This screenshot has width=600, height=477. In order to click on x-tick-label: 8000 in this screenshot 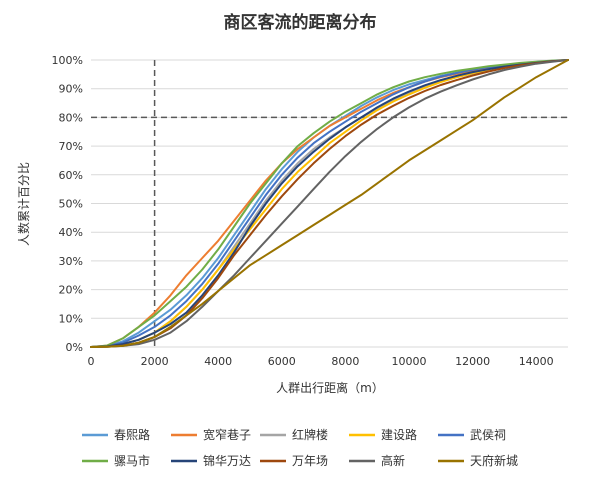, I will do `click(345, 361)`.